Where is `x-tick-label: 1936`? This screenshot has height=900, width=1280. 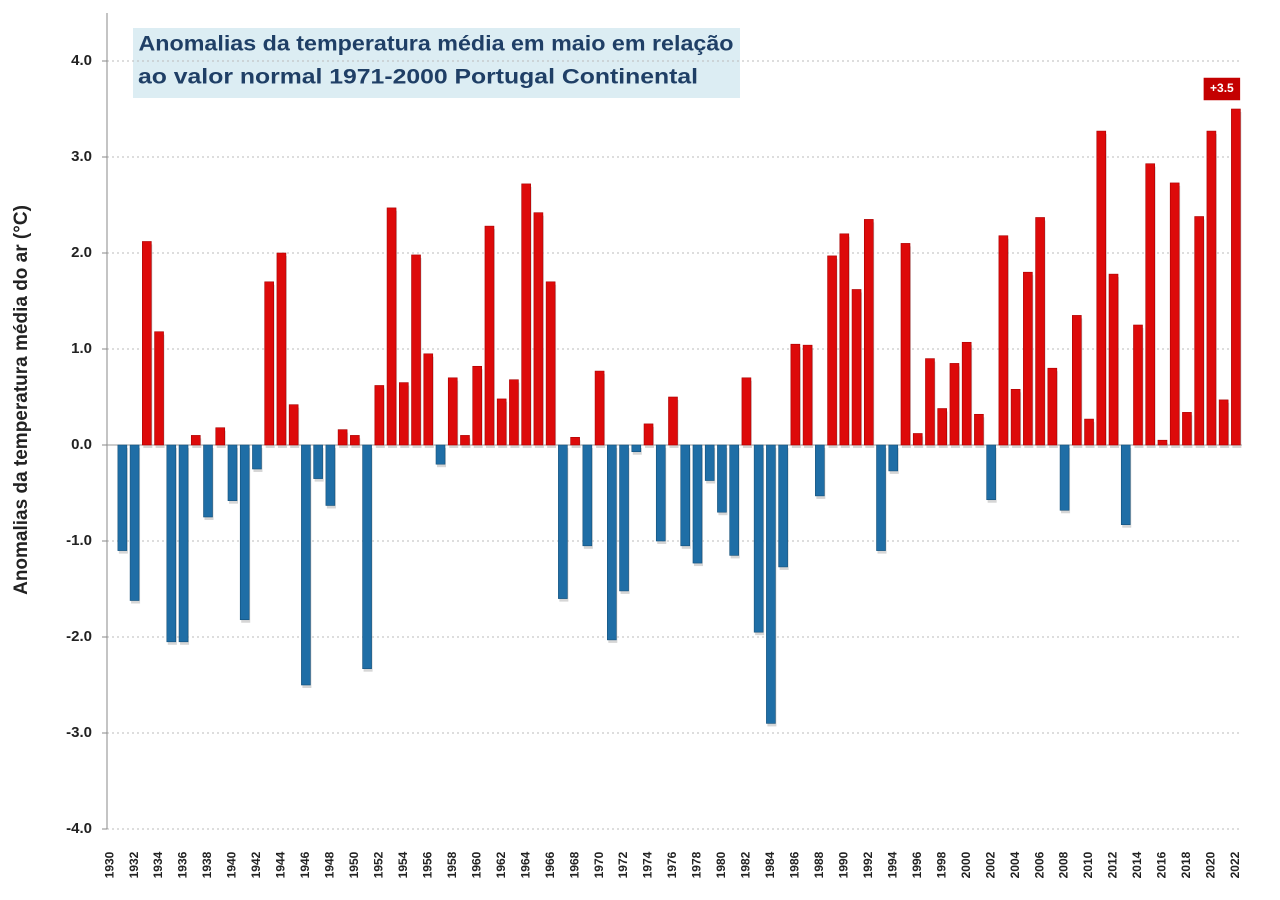 x-tick-label: 1936 is located at coordinates (183, 864).